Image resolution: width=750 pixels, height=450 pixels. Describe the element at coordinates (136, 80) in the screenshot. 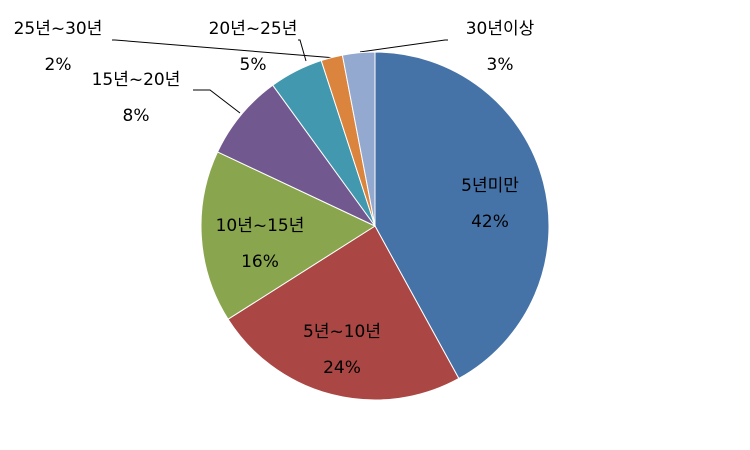

I see `slice-label: 15년~20년` at that location.